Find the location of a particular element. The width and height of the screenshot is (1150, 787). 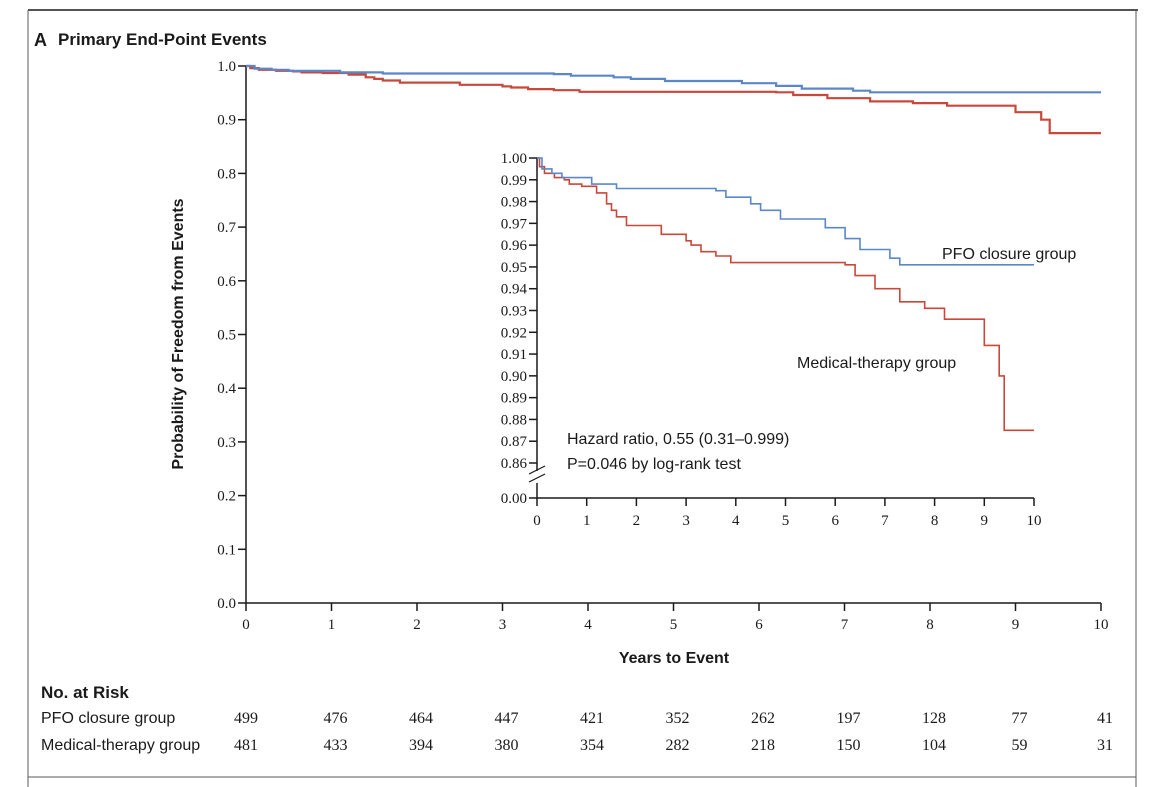

risk-value: 433 is located at coordinates (336, 745).